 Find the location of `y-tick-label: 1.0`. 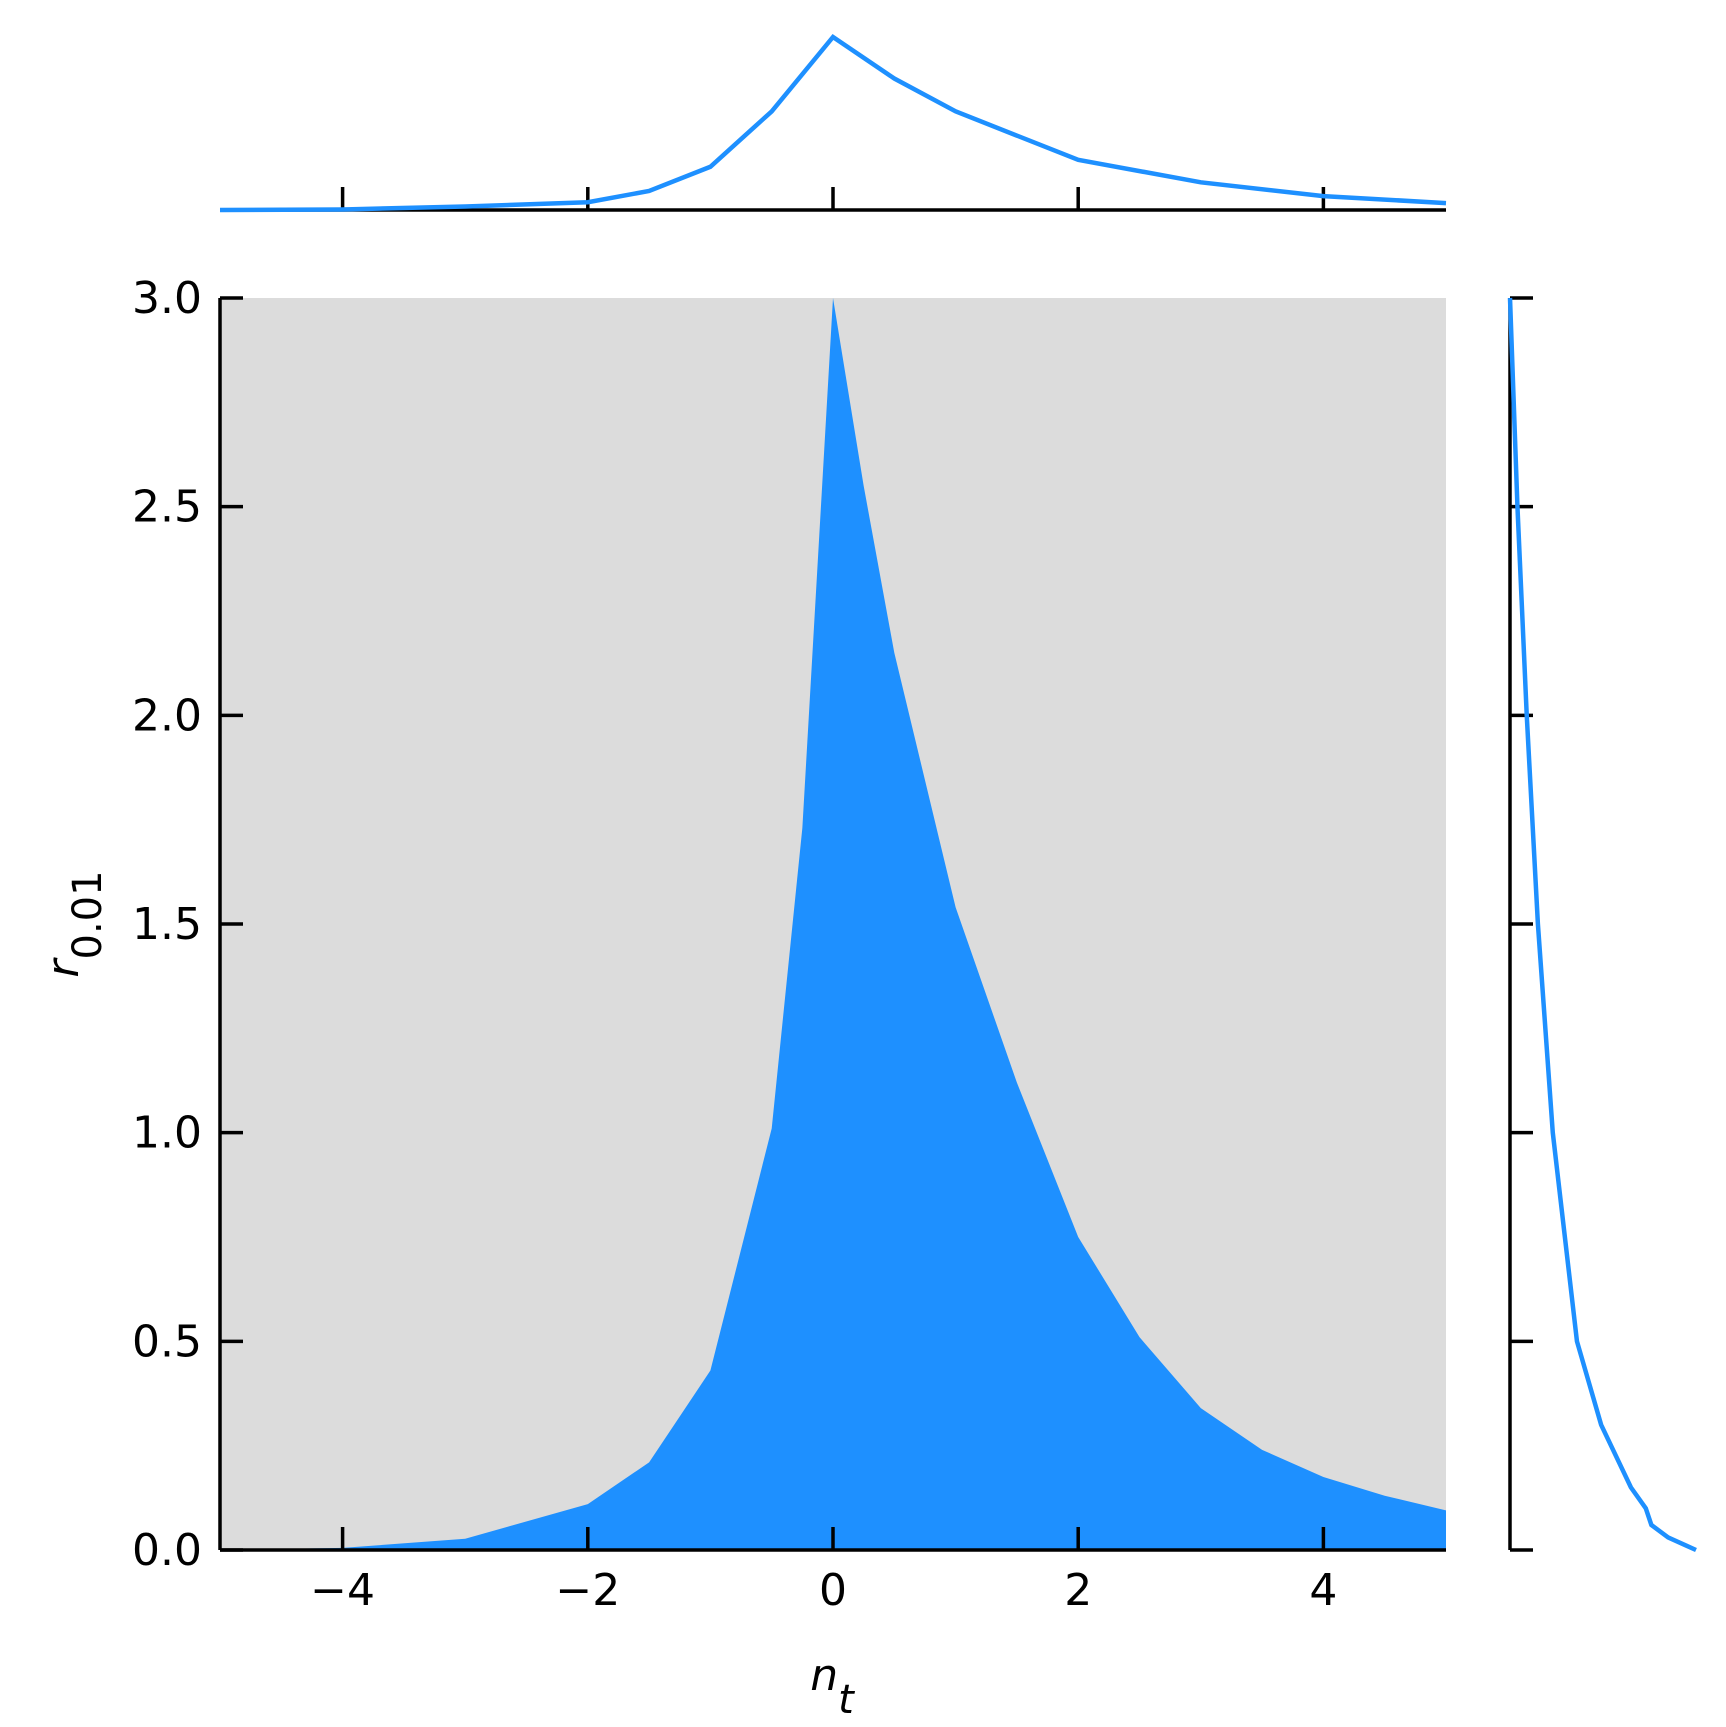

y-tick-label: 1.0 is located at coordinates (167, 1133).